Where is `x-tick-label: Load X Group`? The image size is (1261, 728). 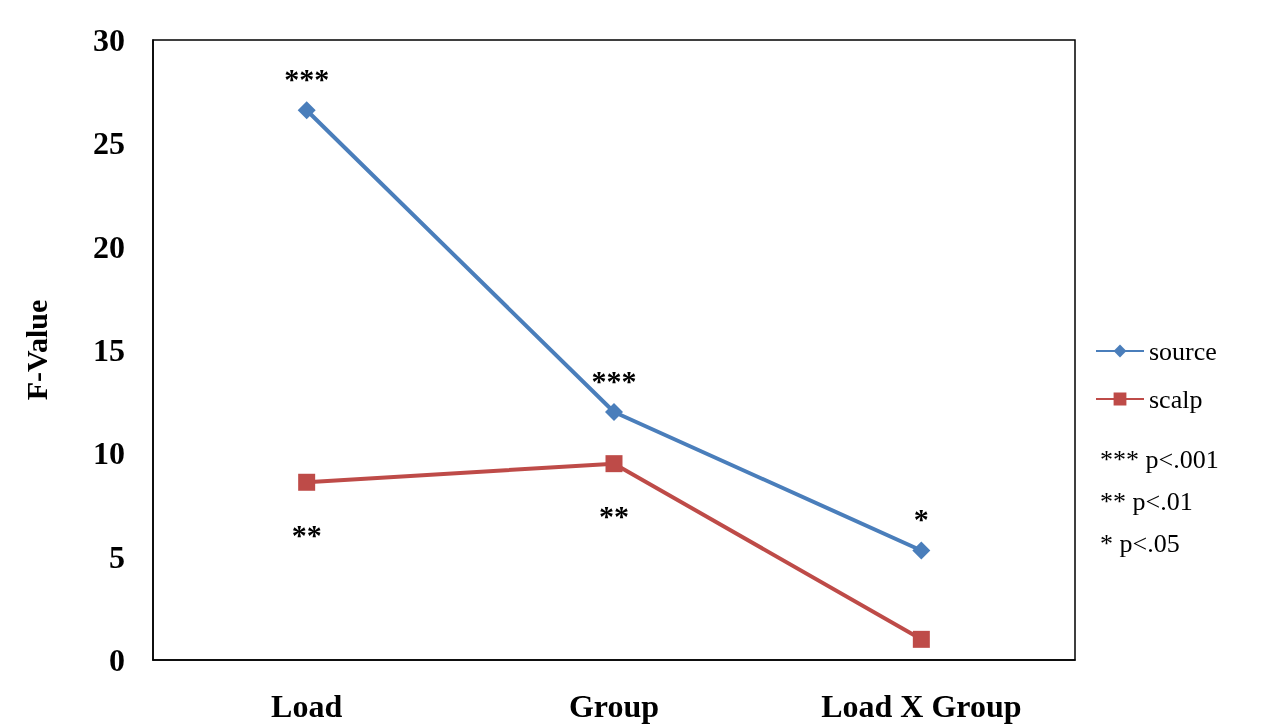
x-tick-label: Load X Group is located at coordinates (921, 706).